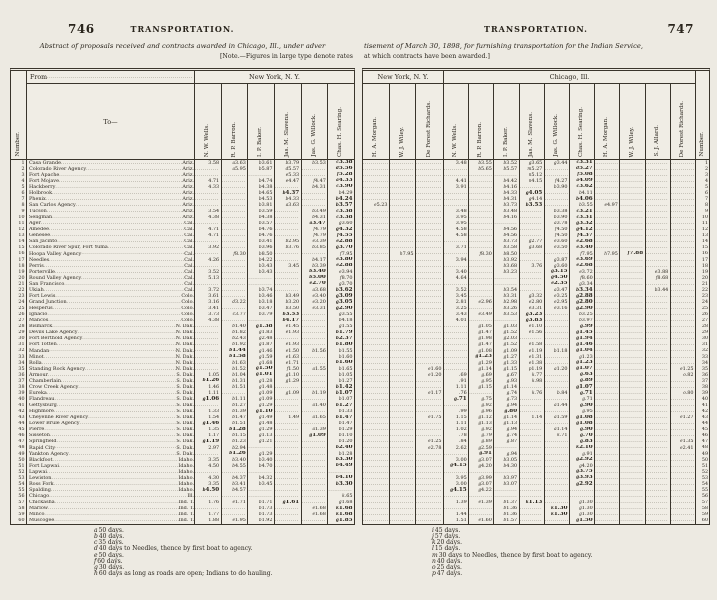 The width and height of the screenshot is (717, 600). I want to click on rate-cell: b3.90, so click(556, 187).